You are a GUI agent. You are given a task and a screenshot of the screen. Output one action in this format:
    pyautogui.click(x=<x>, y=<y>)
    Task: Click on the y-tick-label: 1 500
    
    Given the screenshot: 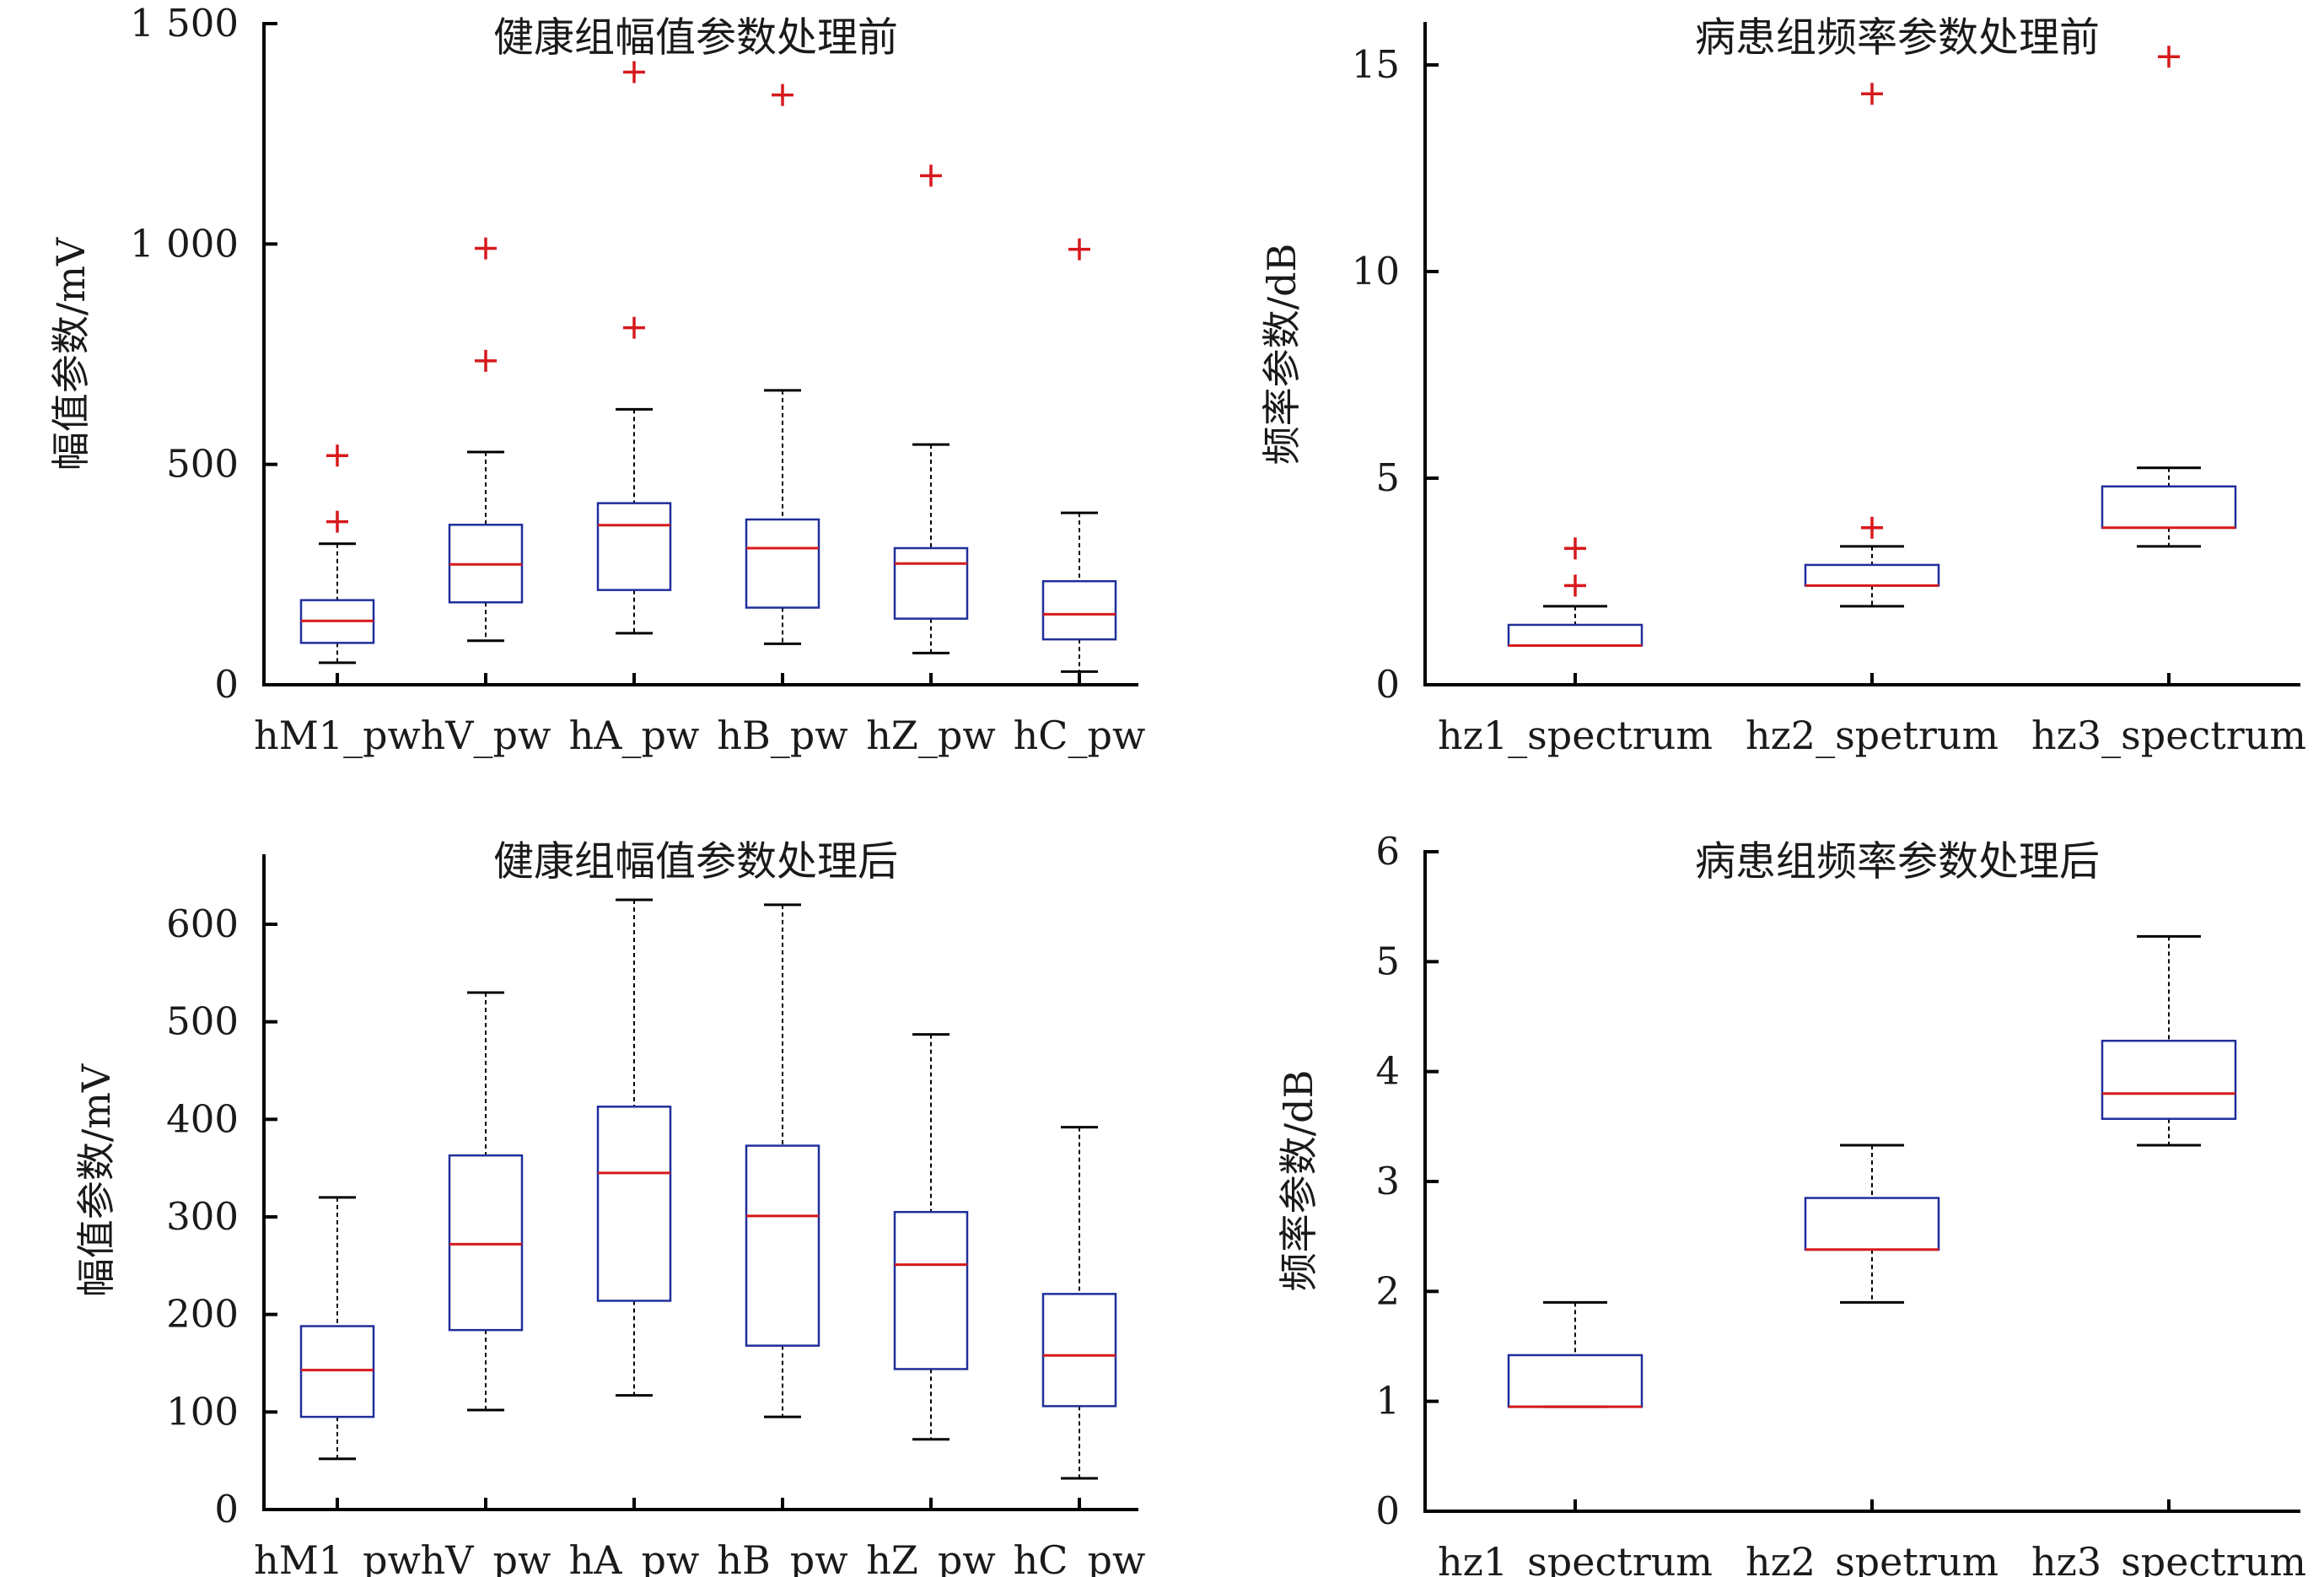 What is the action you would take?
    pyautogui.click(x=184, y=23)
    